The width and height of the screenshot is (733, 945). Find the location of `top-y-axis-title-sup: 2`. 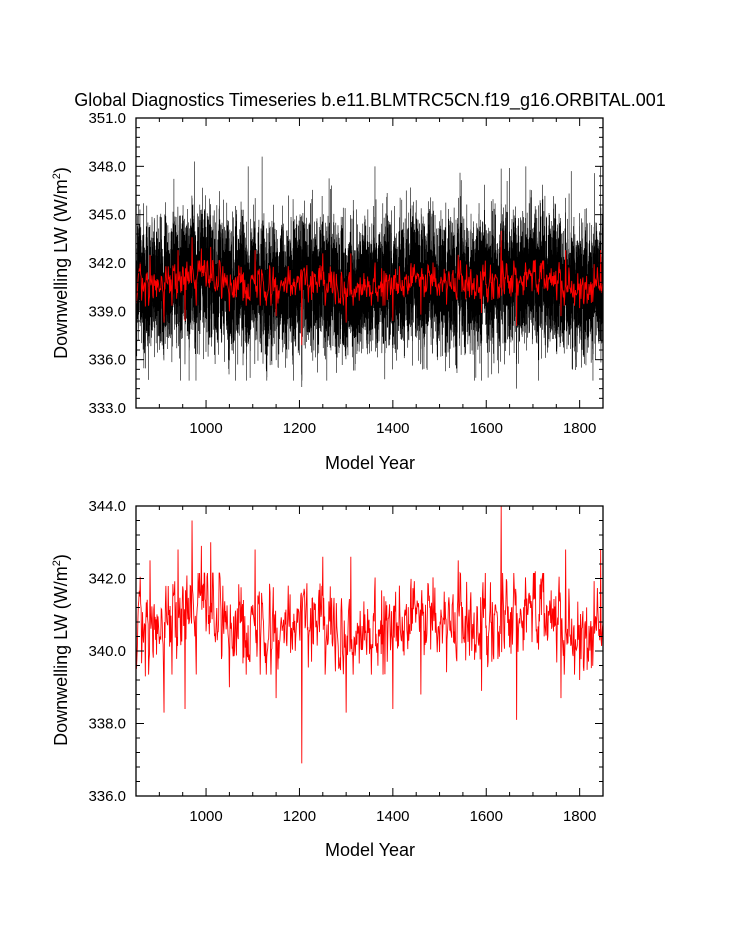

top-y-axis-title-sup: 2 is located at coordinates (57, 176).